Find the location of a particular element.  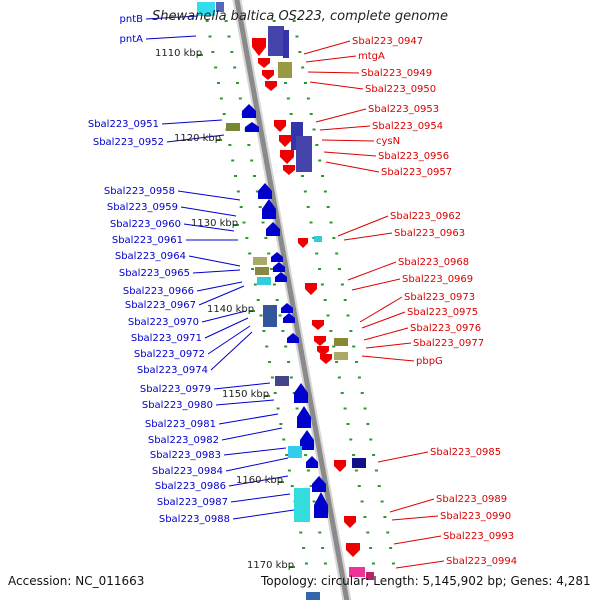

gene-label-left: Sbal223_0988 is located at coordinates (194, 519).